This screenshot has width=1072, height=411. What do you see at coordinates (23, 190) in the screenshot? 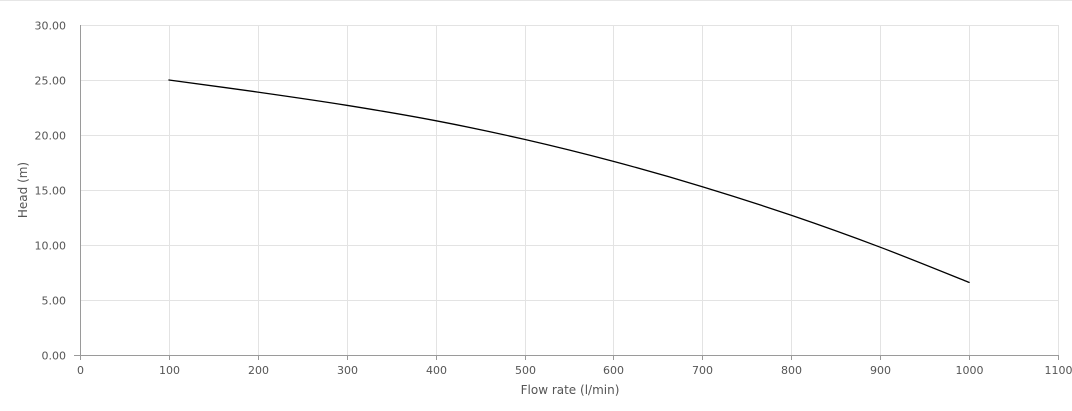
I see `y-axis-label: Head (m)` at bounding box center [23, 190].